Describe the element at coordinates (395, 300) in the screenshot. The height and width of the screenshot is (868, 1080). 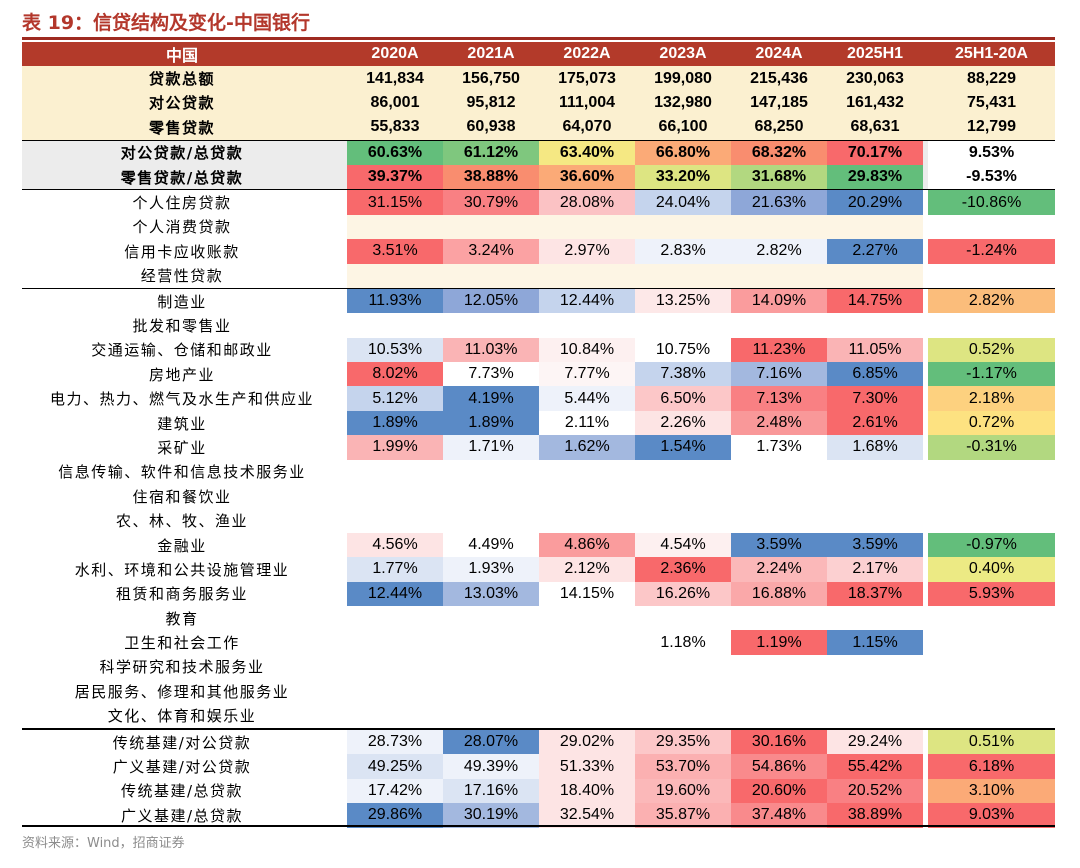
I see `value-cell: 11.93%` at that location.